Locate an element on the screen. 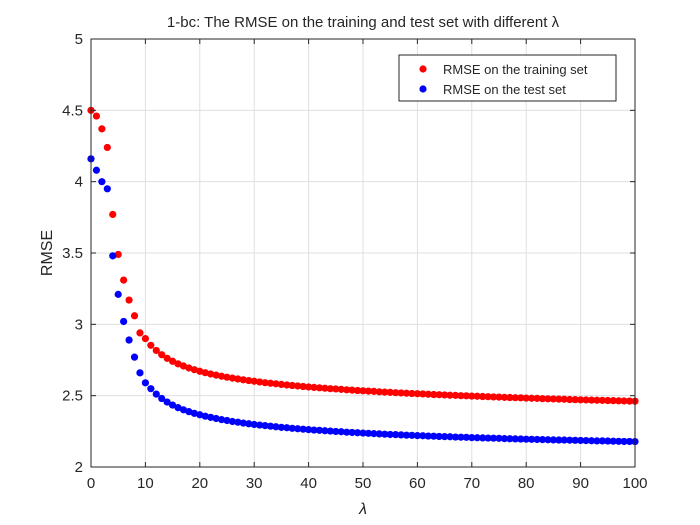 This screenshot has height=525, width=700. y-tick-label: 2.5 is located at coordinates (72, 396).